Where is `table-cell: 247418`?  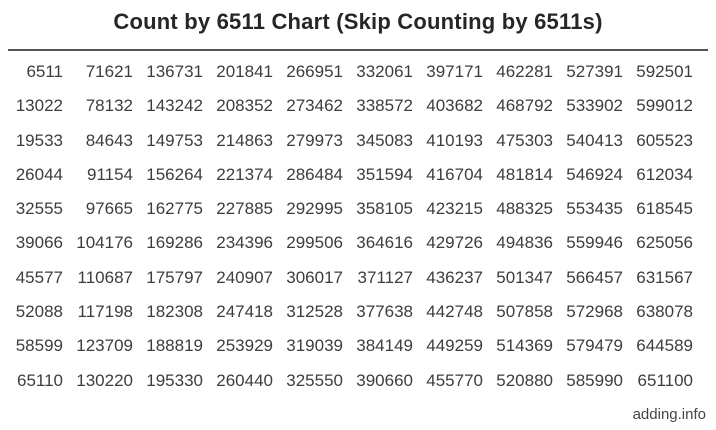 table-cell: 247418 is located at coordinates (244, 312).